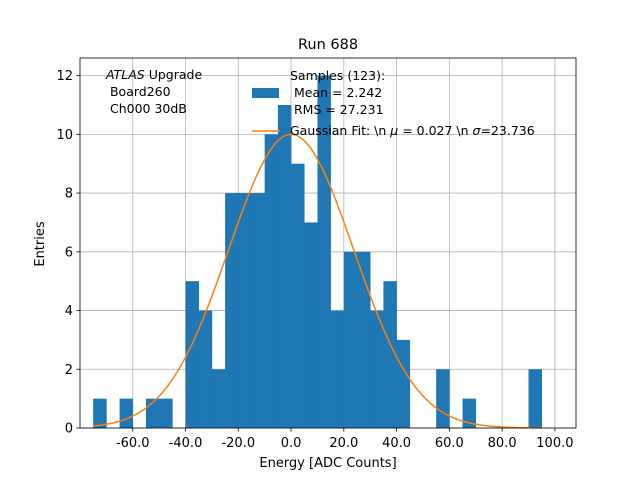 The image size is (640, 480). Describe the element at coordinates (435, 130) in the screenshot. I see `legend-mu-value: = 0.027 \n` at that location.